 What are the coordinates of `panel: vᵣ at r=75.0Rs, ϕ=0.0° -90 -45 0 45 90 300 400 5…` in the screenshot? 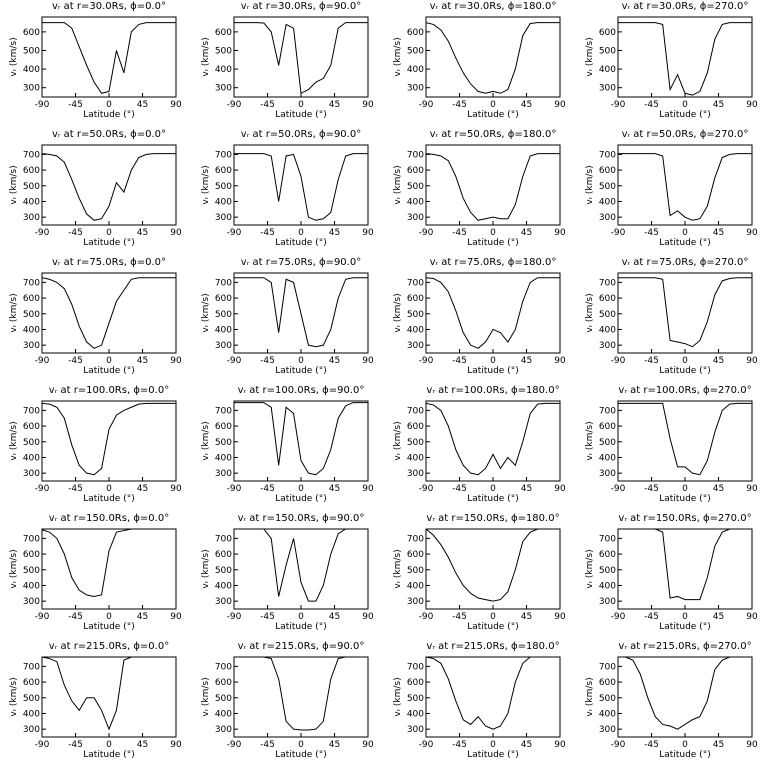 It's located at (95, 316).